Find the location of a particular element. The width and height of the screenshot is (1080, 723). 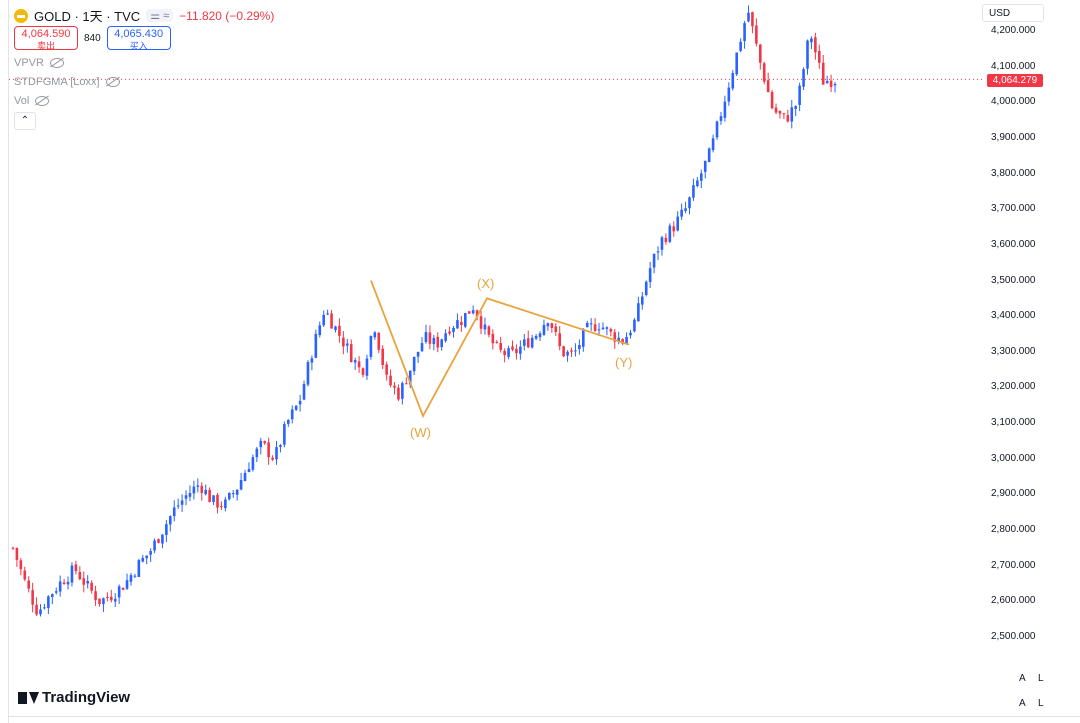

collapse-indicators-button: ⌃ is located at coordinates (25, 121).